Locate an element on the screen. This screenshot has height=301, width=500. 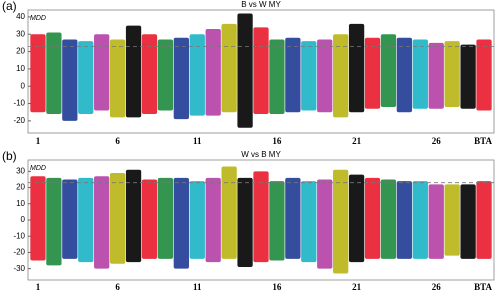
y-tick-label: -30 is located at coordinates (19, 268).